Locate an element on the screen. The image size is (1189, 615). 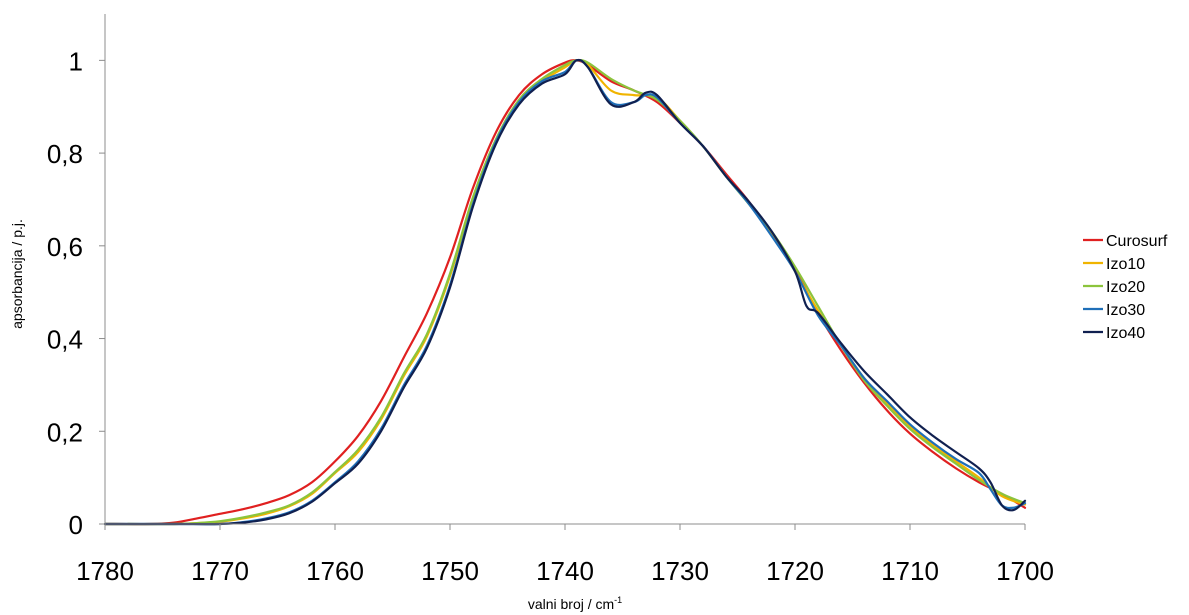
x-tick-label: 1700 is located at coordinates (1025, 571).